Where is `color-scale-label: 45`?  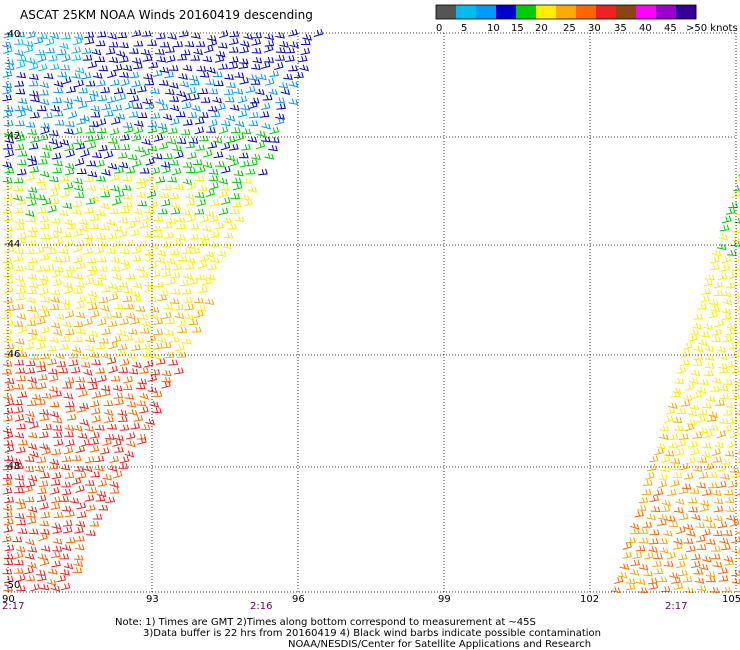 color-scale-label: 45 is located at coordinates (670, 28).